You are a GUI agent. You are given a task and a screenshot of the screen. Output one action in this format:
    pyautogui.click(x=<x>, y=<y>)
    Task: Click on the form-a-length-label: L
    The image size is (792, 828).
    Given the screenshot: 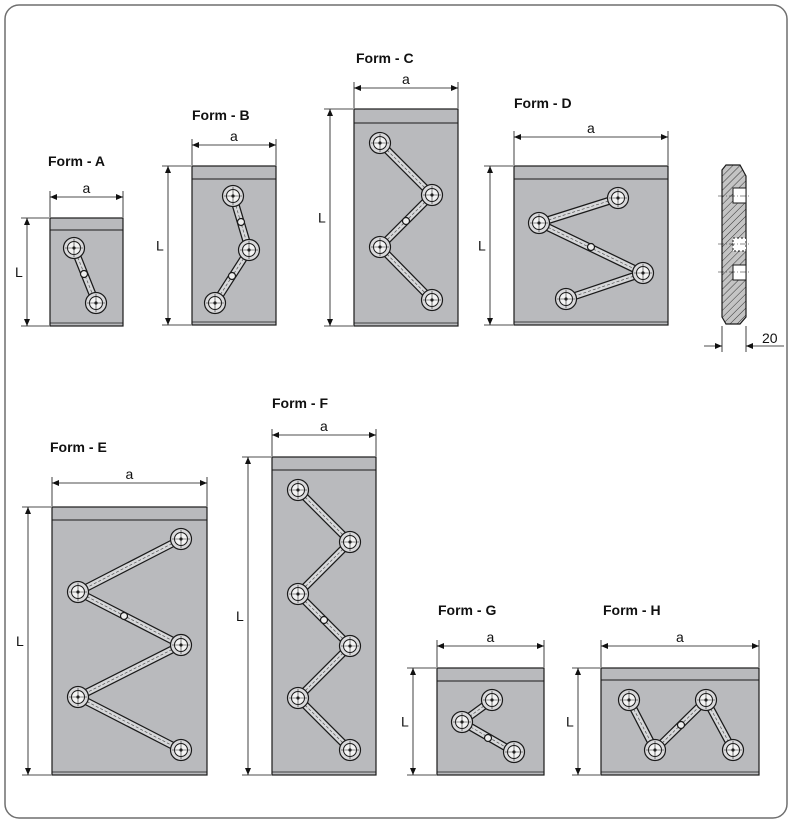 What is the action you would take?
    pyautogui.click(x=19, y=272)
    